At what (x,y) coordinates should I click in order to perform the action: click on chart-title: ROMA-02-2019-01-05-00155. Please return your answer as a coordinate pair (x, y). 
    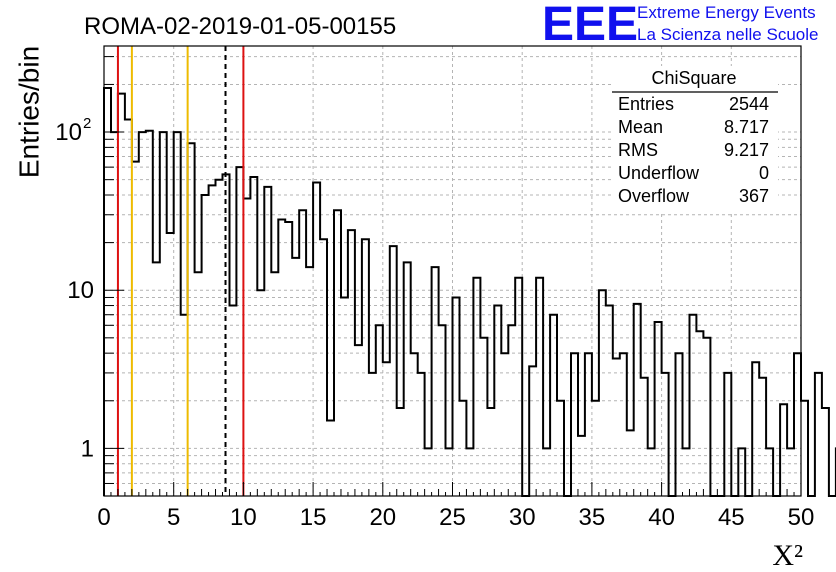
    Looking at the image, I should click on (240, 26).